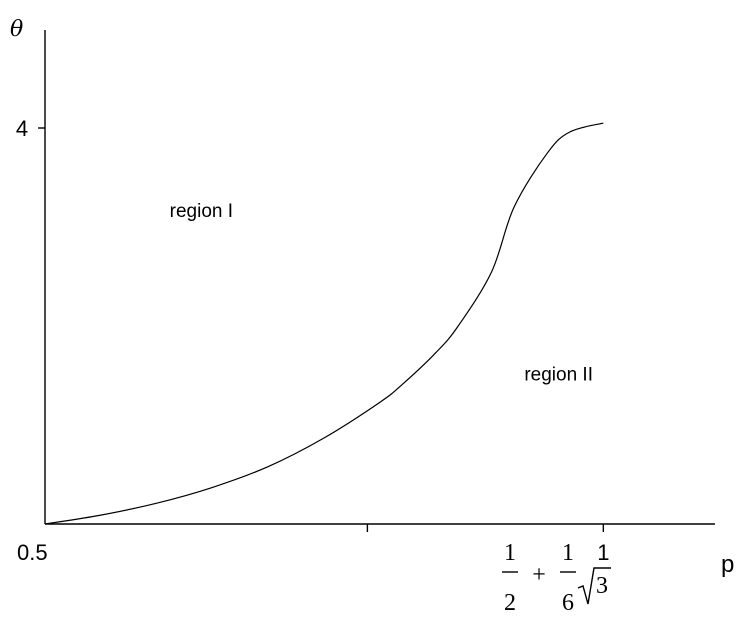 Image resolution: width=736 pixels, height=619 pixels. I want to click on region-label: region II, so click(558, 374).